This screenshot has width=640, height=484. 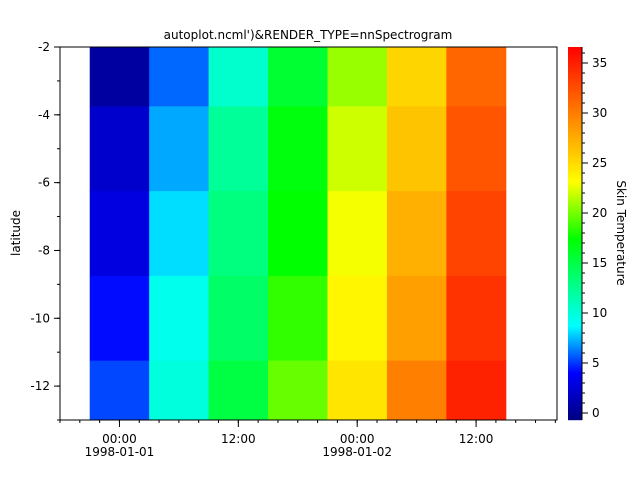 I want to click on colorbar-tick-label: 15, so click(x=599, y=263).